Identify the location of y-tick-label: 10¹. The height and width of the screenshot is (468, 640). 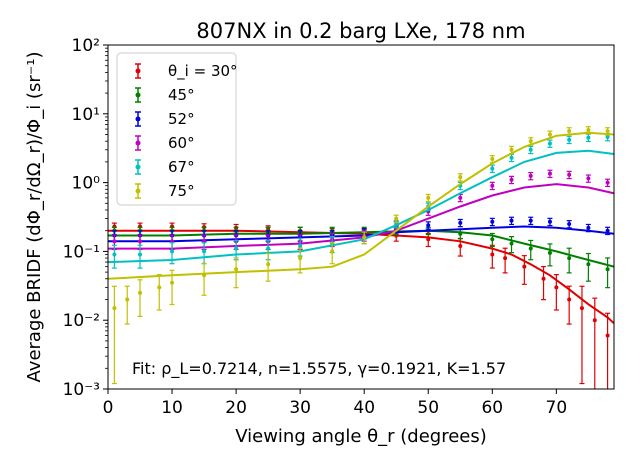
(86, 115).